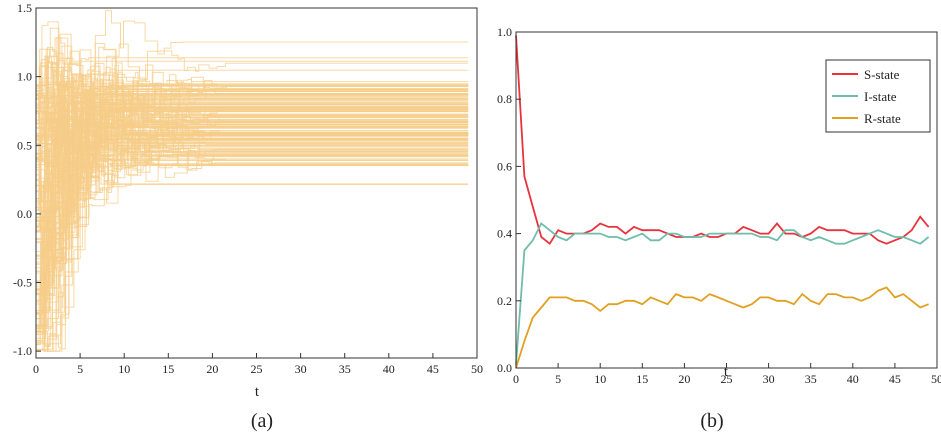  Describe the element at coordinates (722, 327) in the screenshot. I see `series-line-r-state` at that location.